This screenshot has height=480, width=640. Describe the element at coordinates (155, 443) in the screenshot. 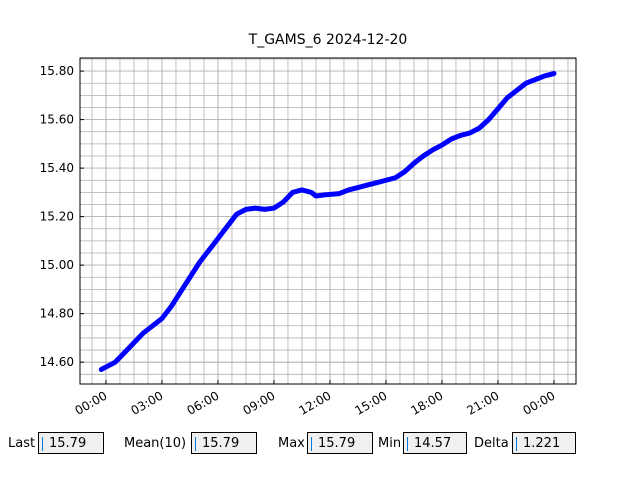

I see `field-label: Mean(10)` at that location.